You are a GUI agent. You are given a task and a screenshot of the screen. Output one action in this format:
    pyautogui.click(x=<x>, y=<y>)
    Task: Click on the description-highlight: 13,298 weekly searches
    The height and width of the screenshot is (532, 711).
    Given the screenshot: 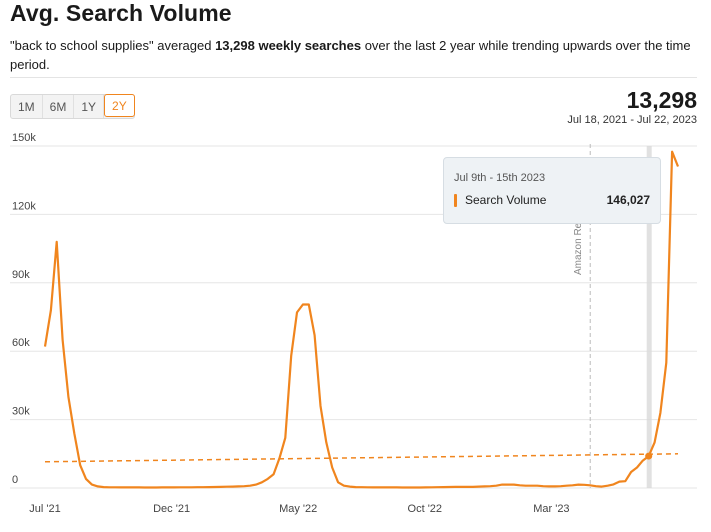 What is the action you would take?
    pyautogui.click(x=288, y=45)
    